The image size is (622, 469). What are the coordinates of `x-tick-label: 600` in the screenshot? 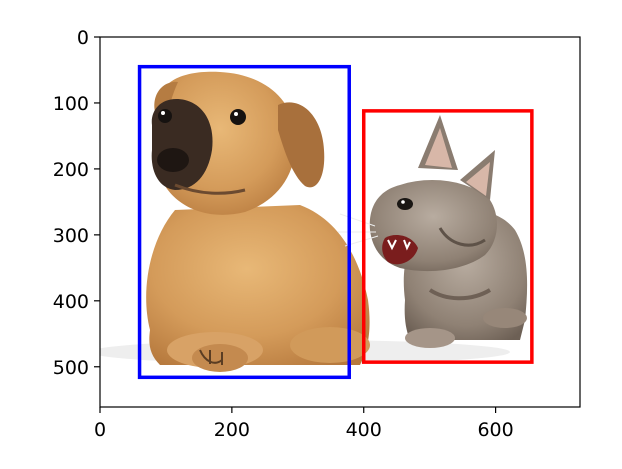 It's located at (495, 430).